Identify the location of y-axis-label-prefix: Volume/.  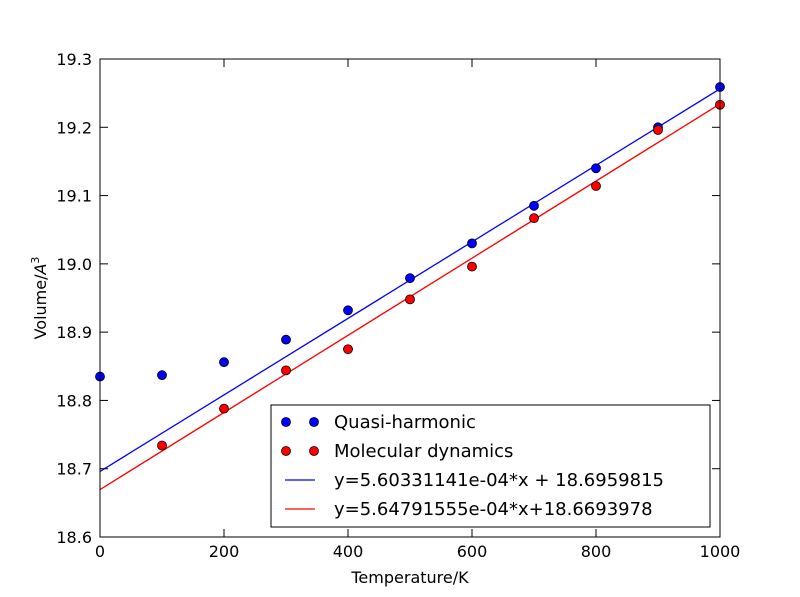
(40, 307).